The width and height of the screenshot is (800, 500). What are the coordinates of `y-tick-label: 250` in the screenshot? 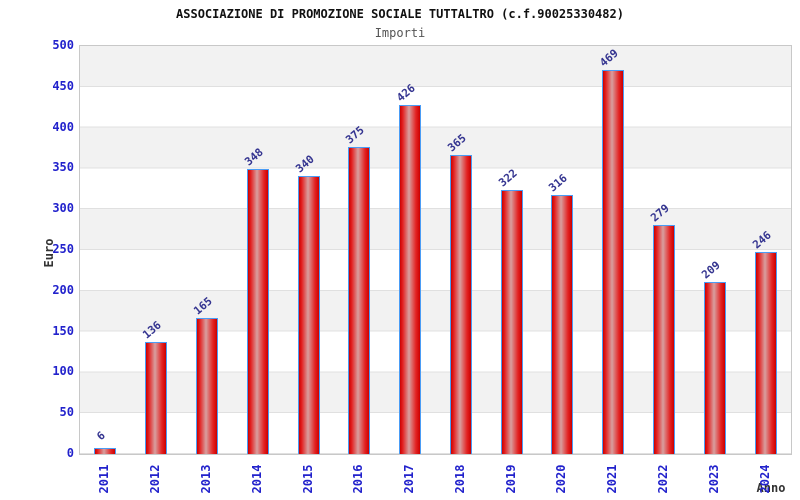 It's located at (63, 249).